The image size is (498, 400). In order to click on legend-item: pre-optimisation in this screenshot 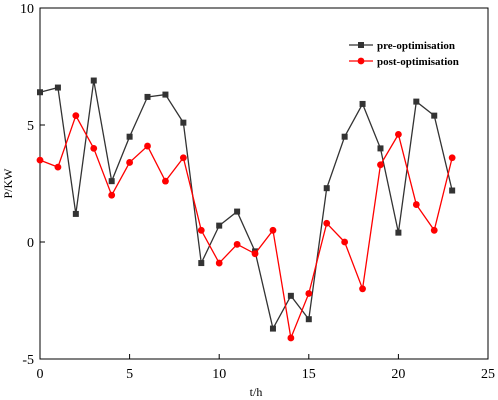, I will do `click(402, 46)`.